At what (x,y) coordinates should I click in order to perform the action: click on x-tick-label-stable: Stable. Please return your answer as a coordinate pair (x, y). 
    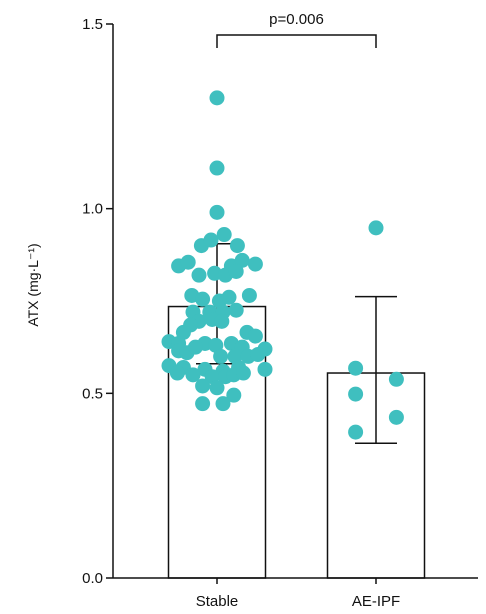
    Looking at the image, I should click on (217, 601).